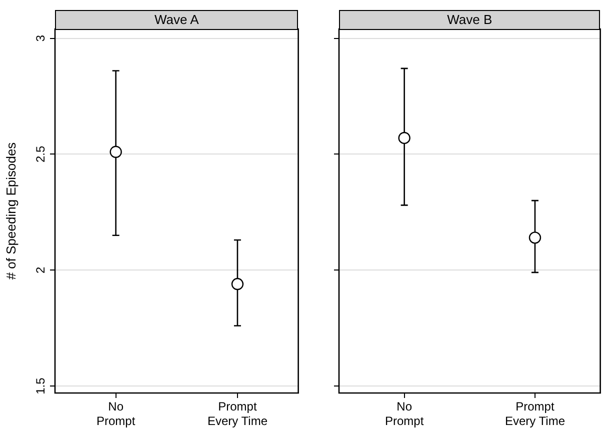  Describe the element at coordinates (40, 154) in the screenshot. I see `y-tick-label: 2.5` at that location.